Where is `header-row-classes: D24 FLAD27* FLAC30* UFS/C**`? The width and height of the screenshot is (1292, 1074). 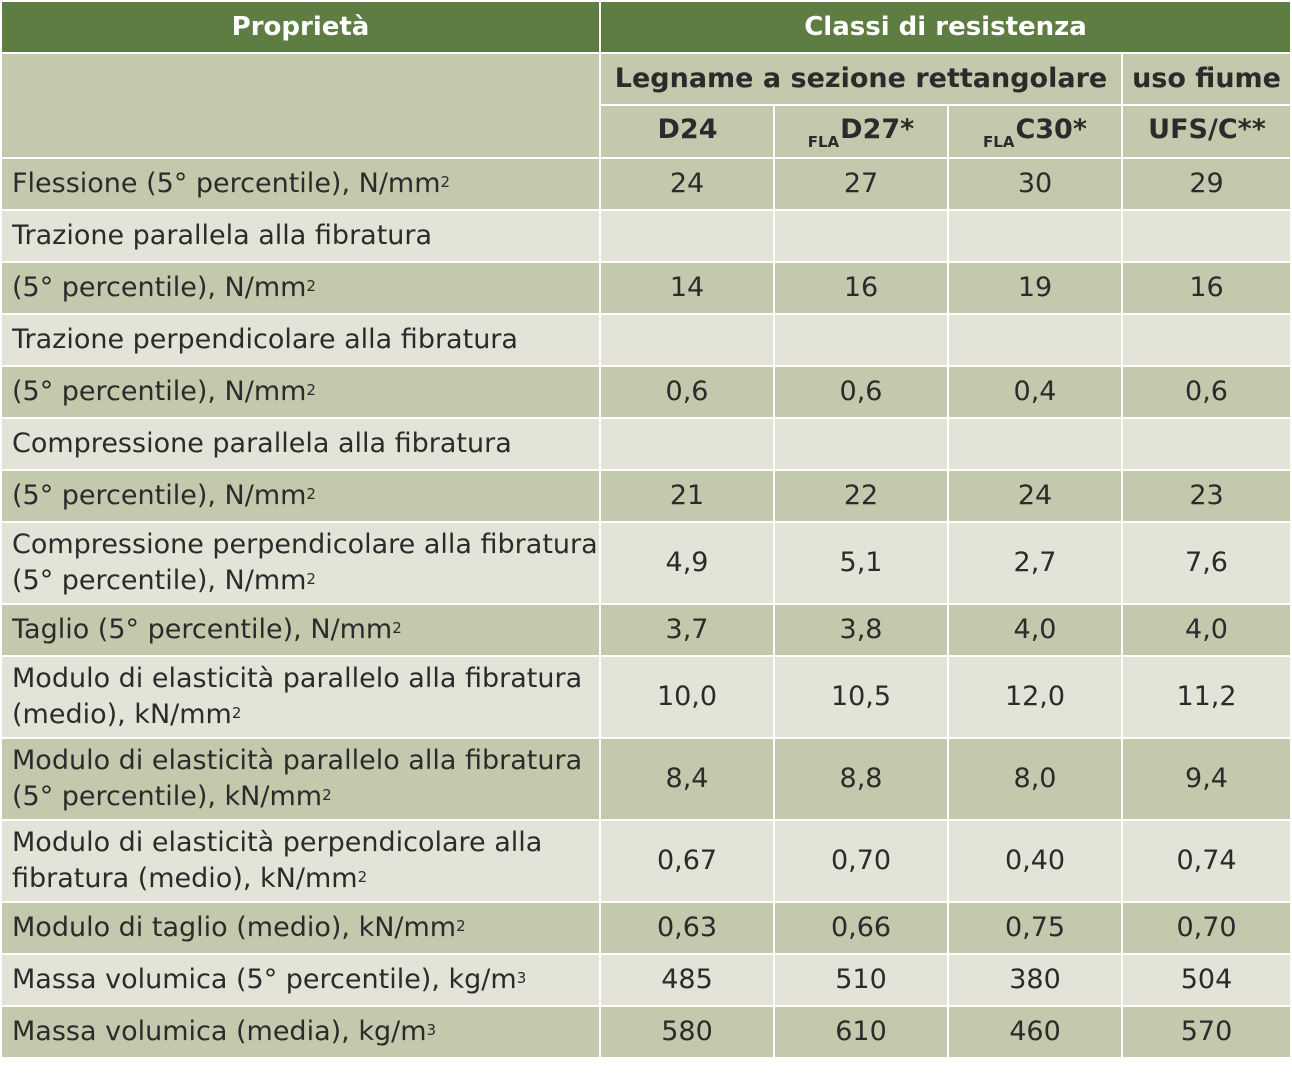 header-row-classes: D24 FLAD27* FLAC30* UFS/C** is located at coordinates (646, 131).